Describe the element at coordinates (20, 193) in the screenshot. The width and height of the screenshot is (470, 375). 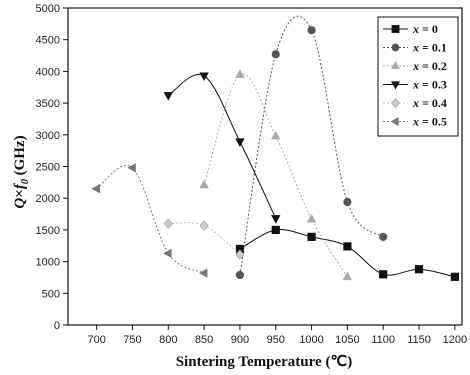
I see `y-title-times: ×` at that location.